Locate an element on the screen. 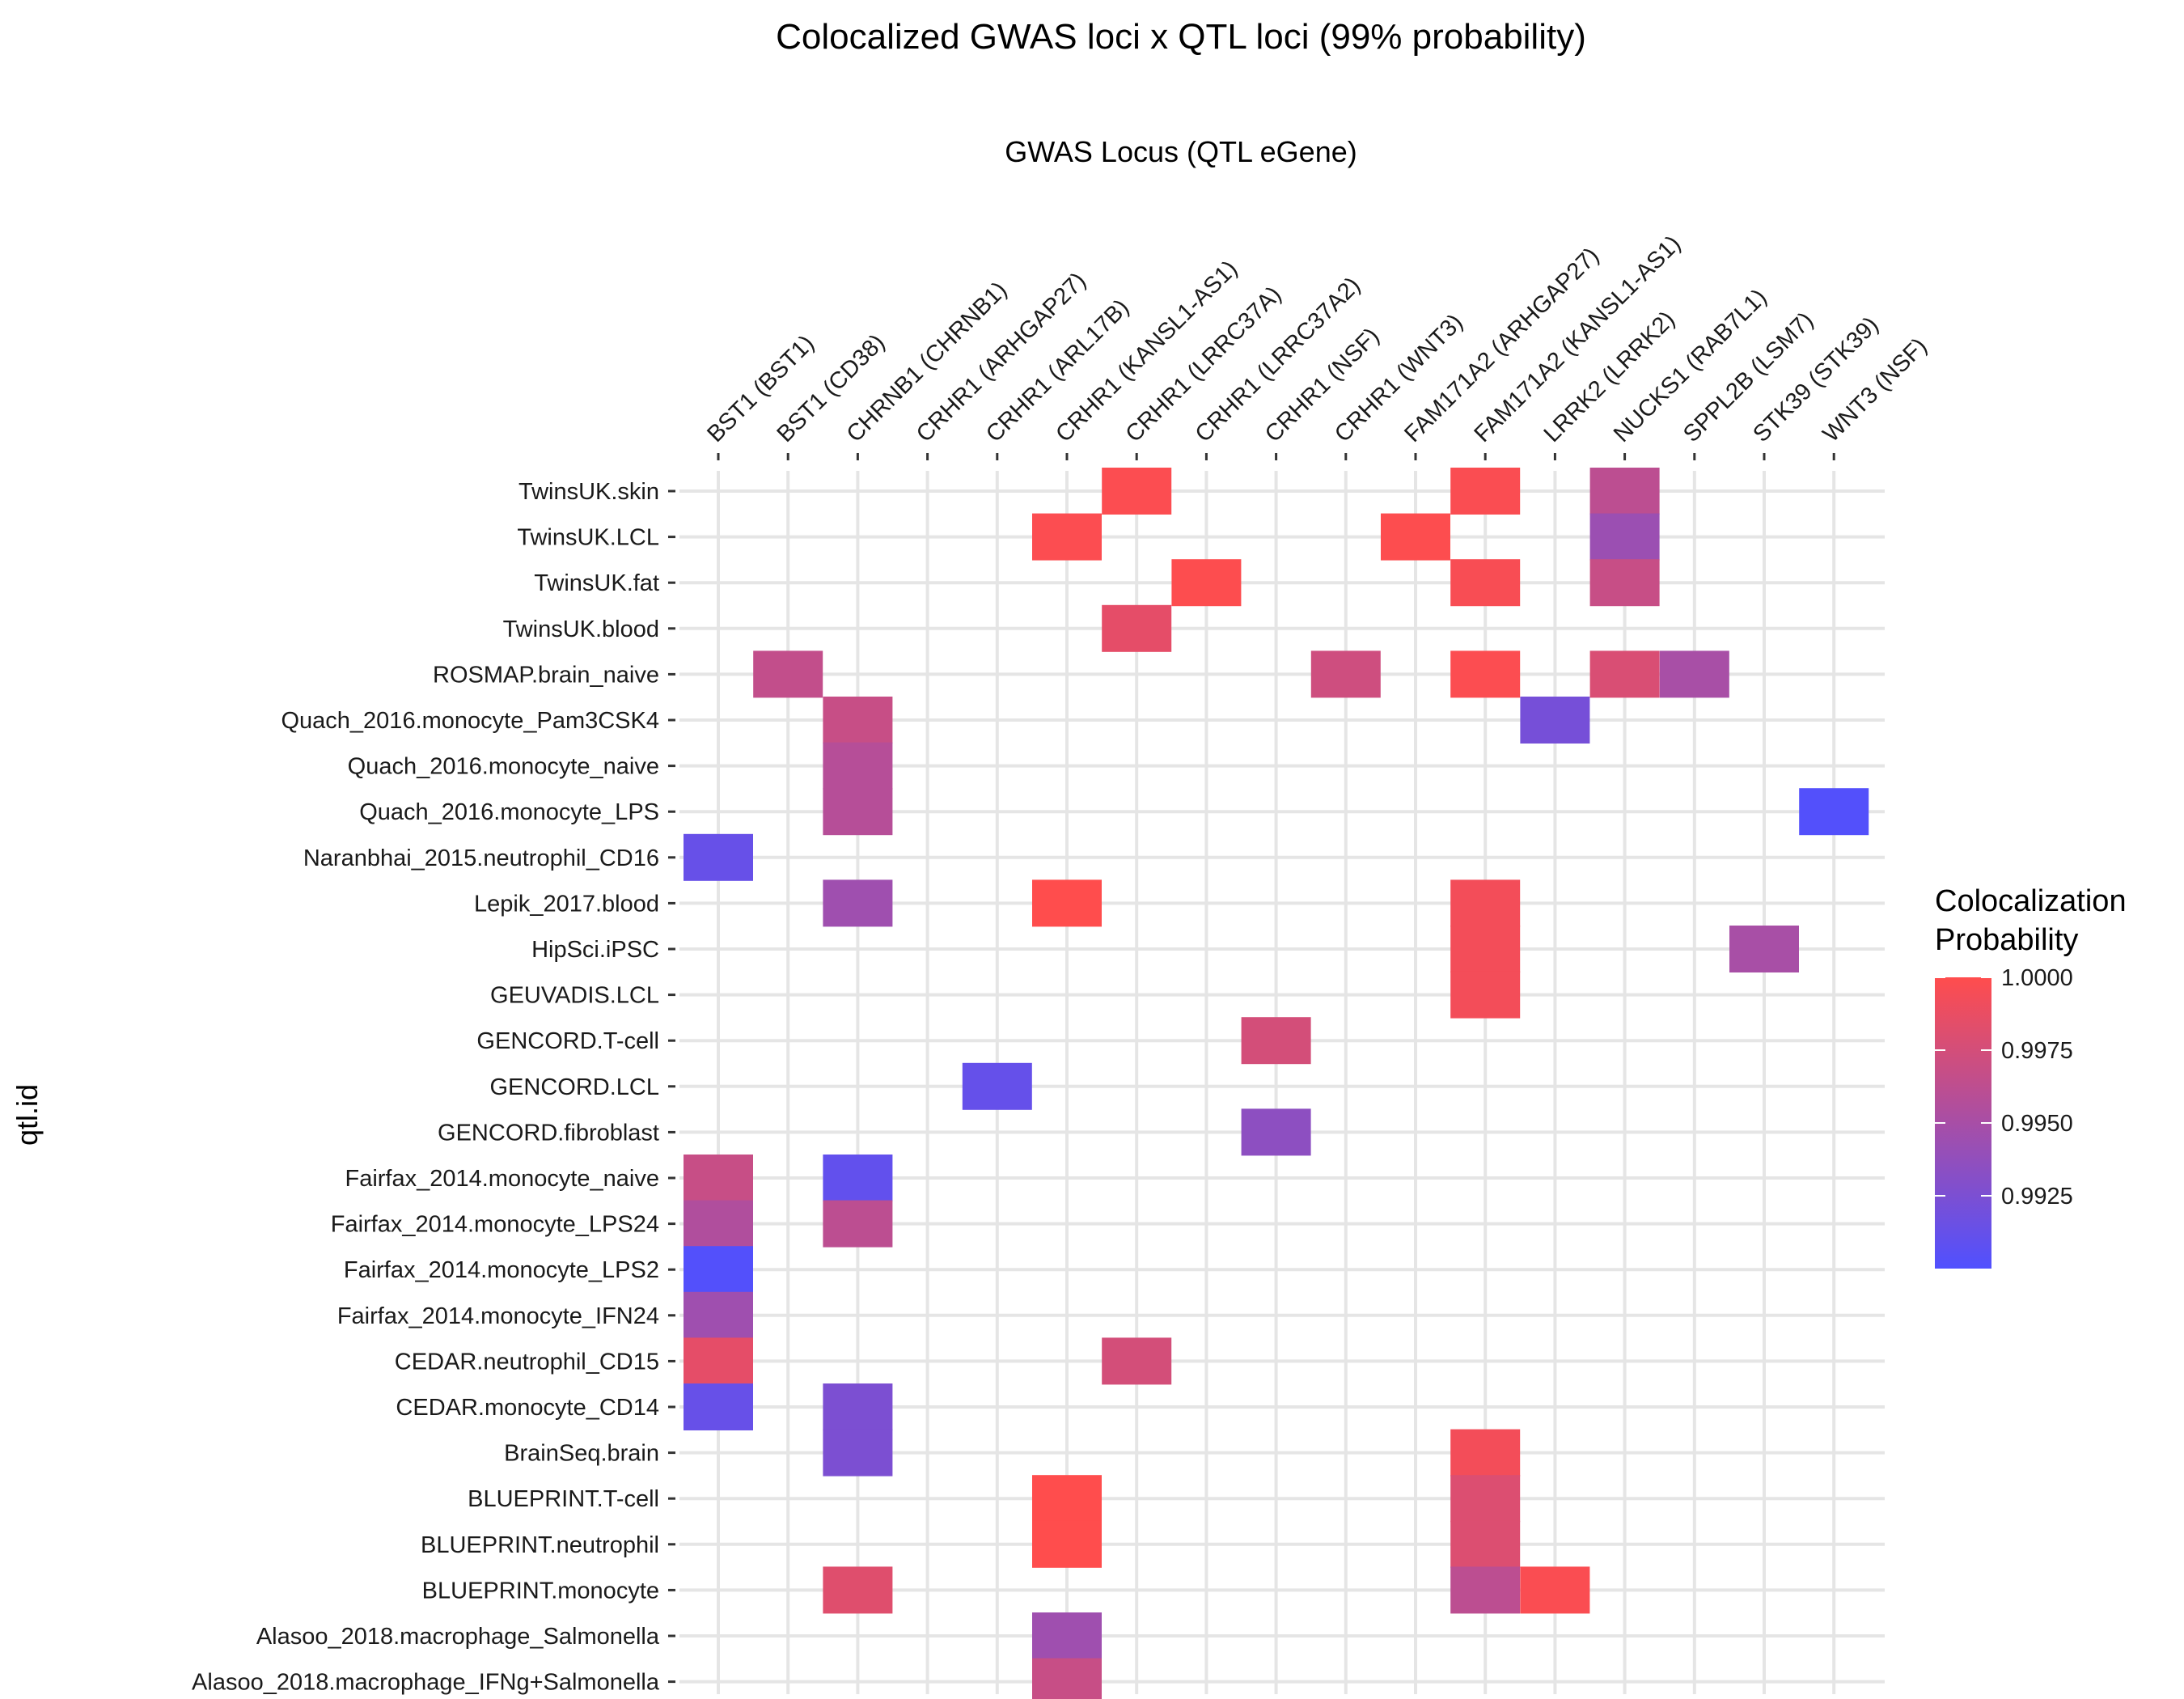 The width and height of the screenshot is (2184, 1699). y-tick-label: TwinsUK.fat is located at coordinates (596, 583).